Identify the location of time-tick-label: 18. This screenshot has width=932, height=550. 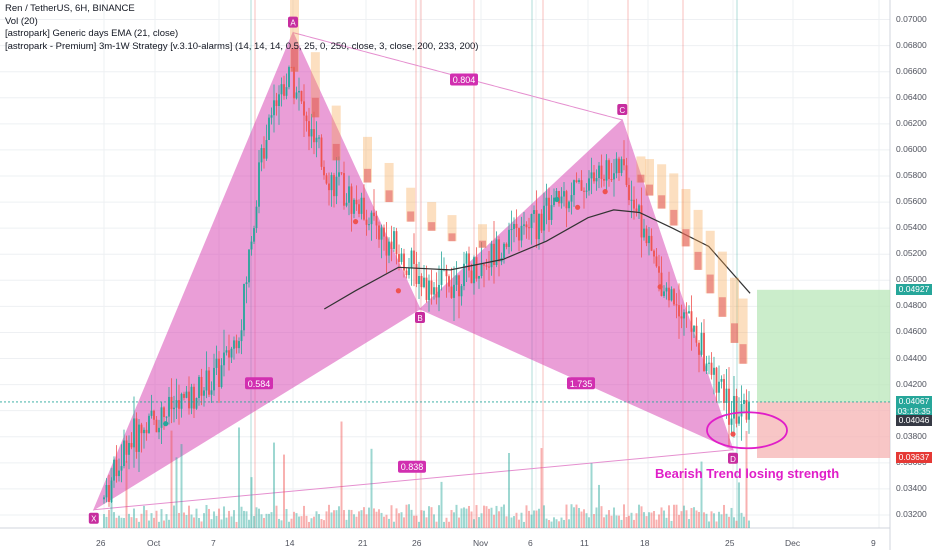
(645, 543).